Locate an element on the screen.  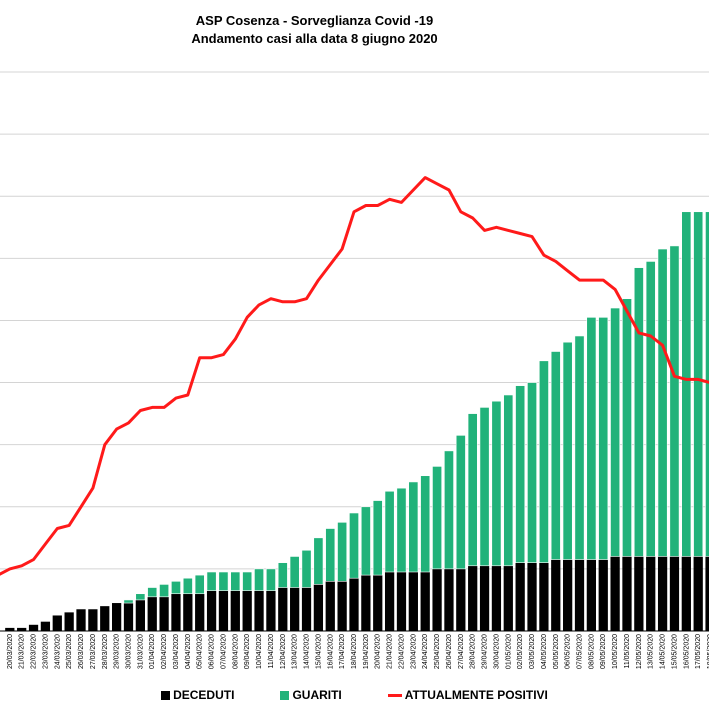
legend-label-deceduti: DECEDUTI is located at coordinates (204, 695).